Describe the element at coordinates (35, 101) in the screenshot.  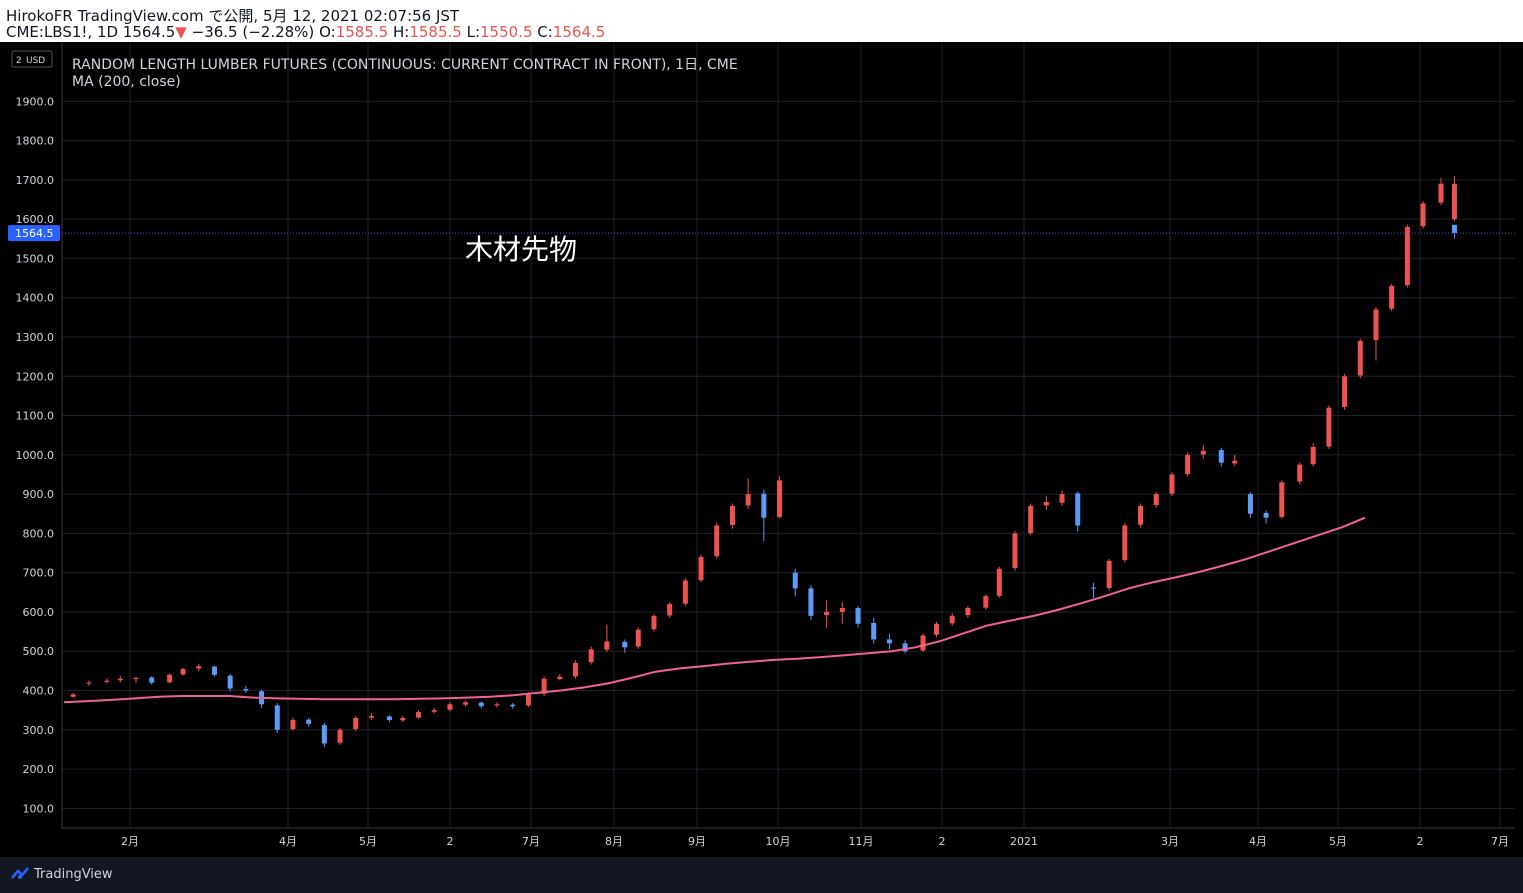
I see `price-tick-label: 1900.0` at that location.